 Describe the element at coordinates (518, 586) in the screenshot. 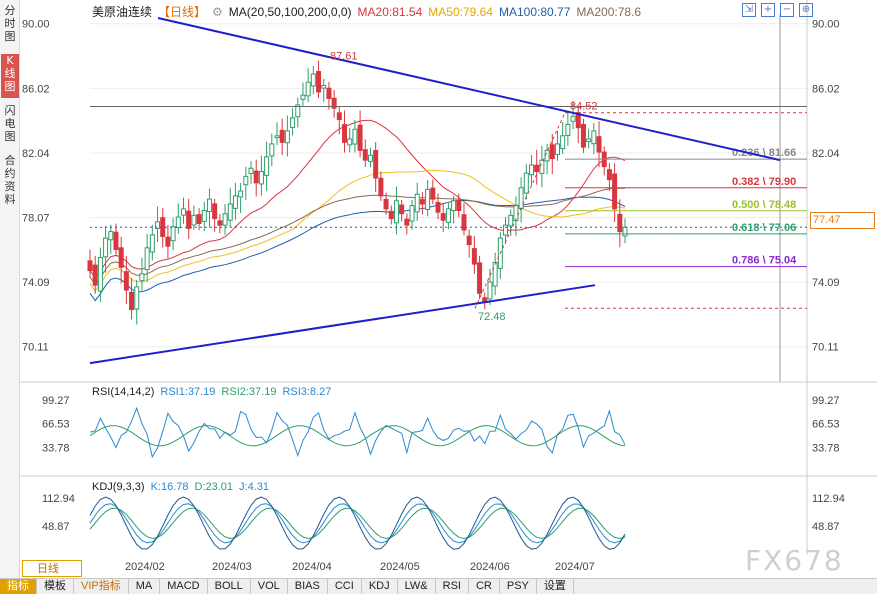

I see `indicator-tab: PSY` at that location.